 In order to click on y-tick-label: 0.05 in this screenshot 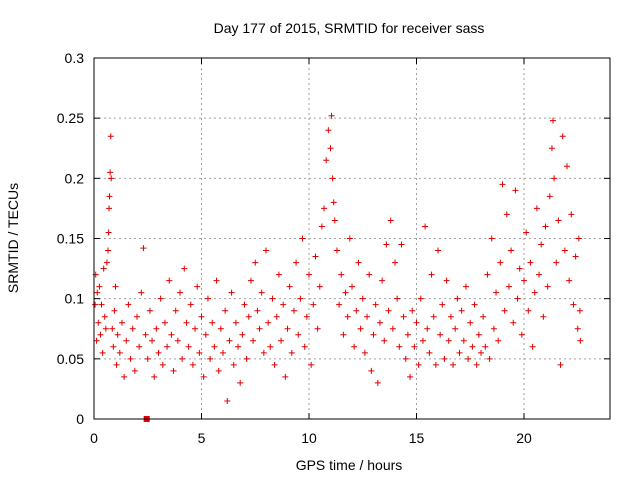, I will do `click(70, 359)`.